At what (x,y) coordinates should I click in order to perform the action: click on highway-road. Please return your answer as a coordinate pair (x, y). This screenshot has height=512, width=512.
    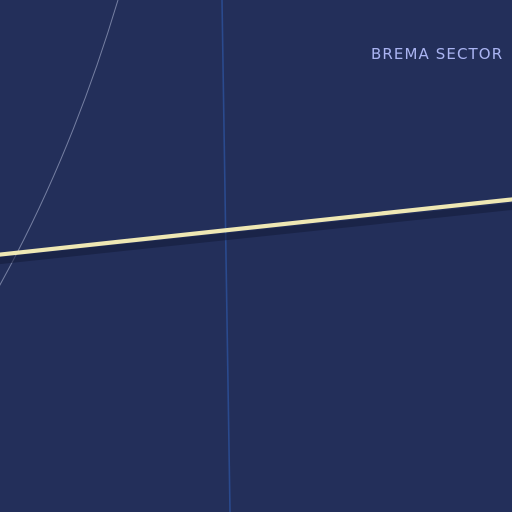
    Looking at the image, I should click on (256, 227).